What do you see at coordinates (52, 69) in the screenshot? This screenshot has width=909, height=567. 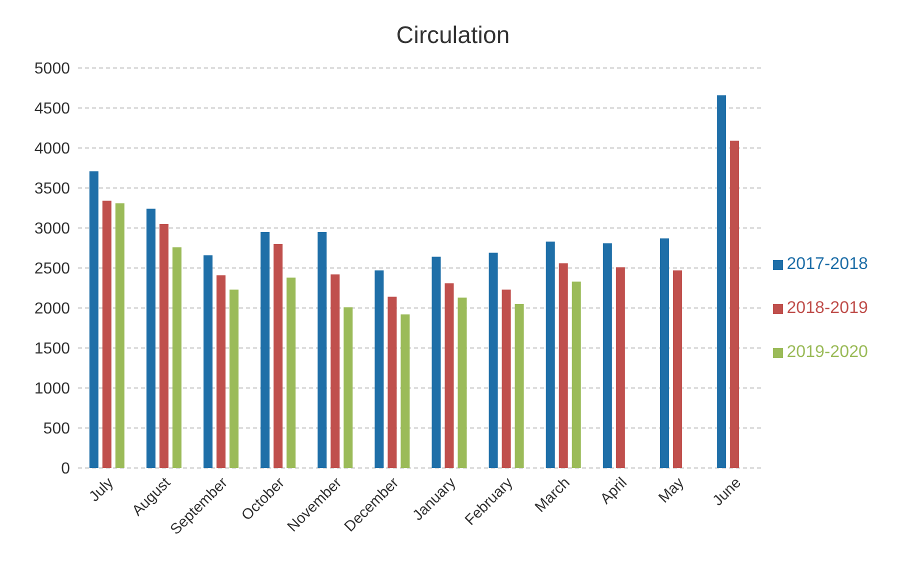 I see `y-tick-label: 5000` at bounding box center [52, 69].